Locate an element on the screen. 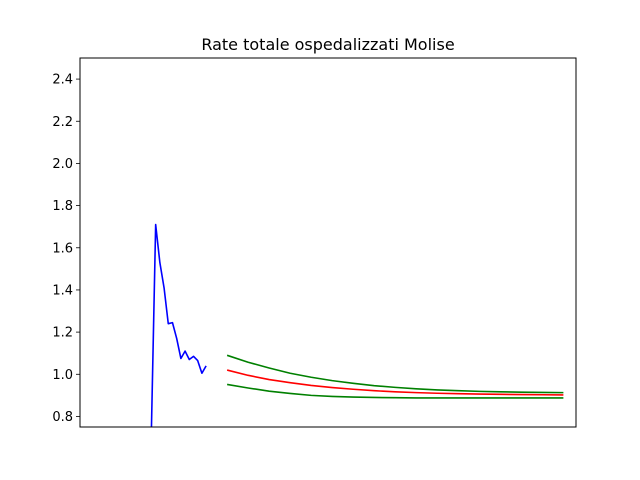  y-axis: 0.8 1.0 1.2 1.4 1.6 1.8 2.0 2.2 2.4 is located at coordinates (66, 249).